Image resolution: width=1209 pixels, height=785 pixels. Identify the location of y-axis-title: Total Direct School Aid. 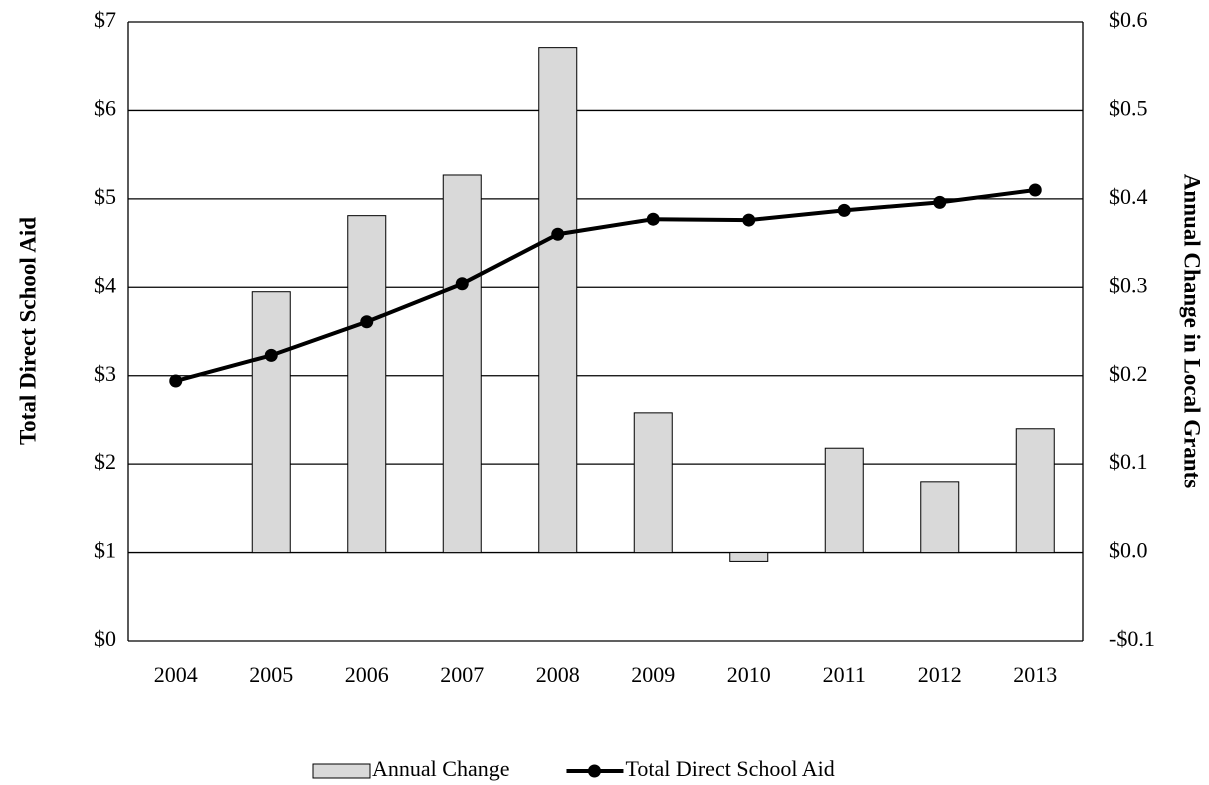
(27, 331).